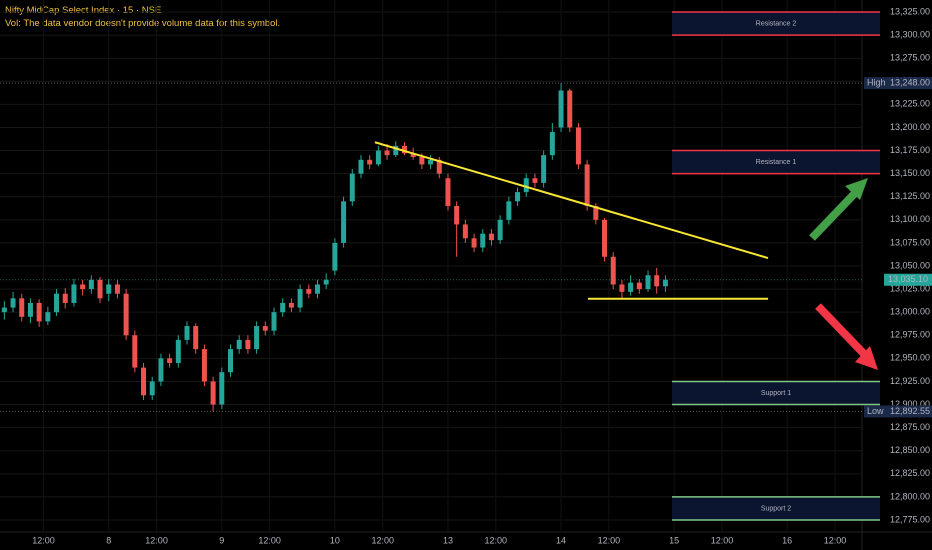 This screenshot has width=932, height=550. Describe the element at coordinates (83, 10) in the screenshot. I see `chart-title: Nifty MidCap Select Index · 15 · NSE` at that location.